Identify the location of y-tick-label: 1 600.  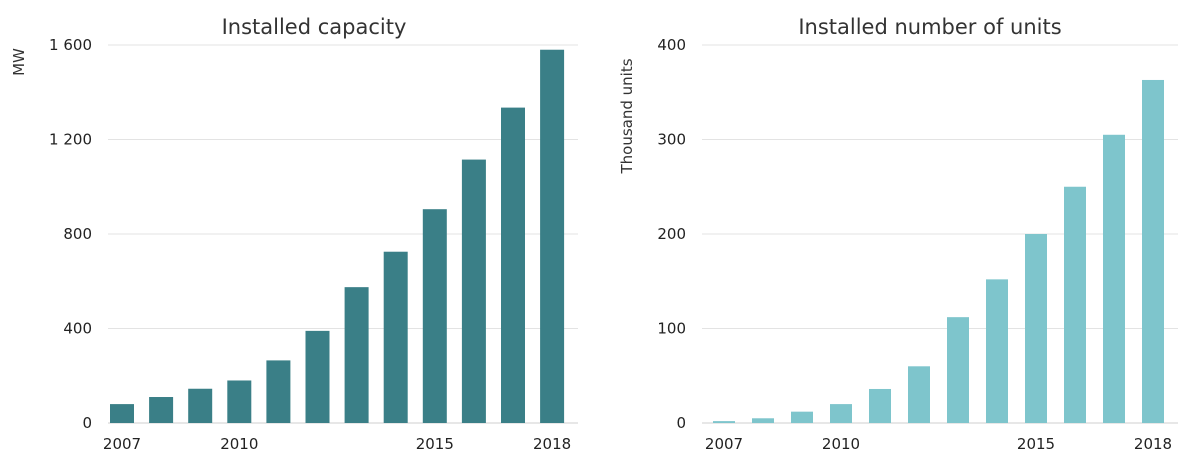
(70, 45).